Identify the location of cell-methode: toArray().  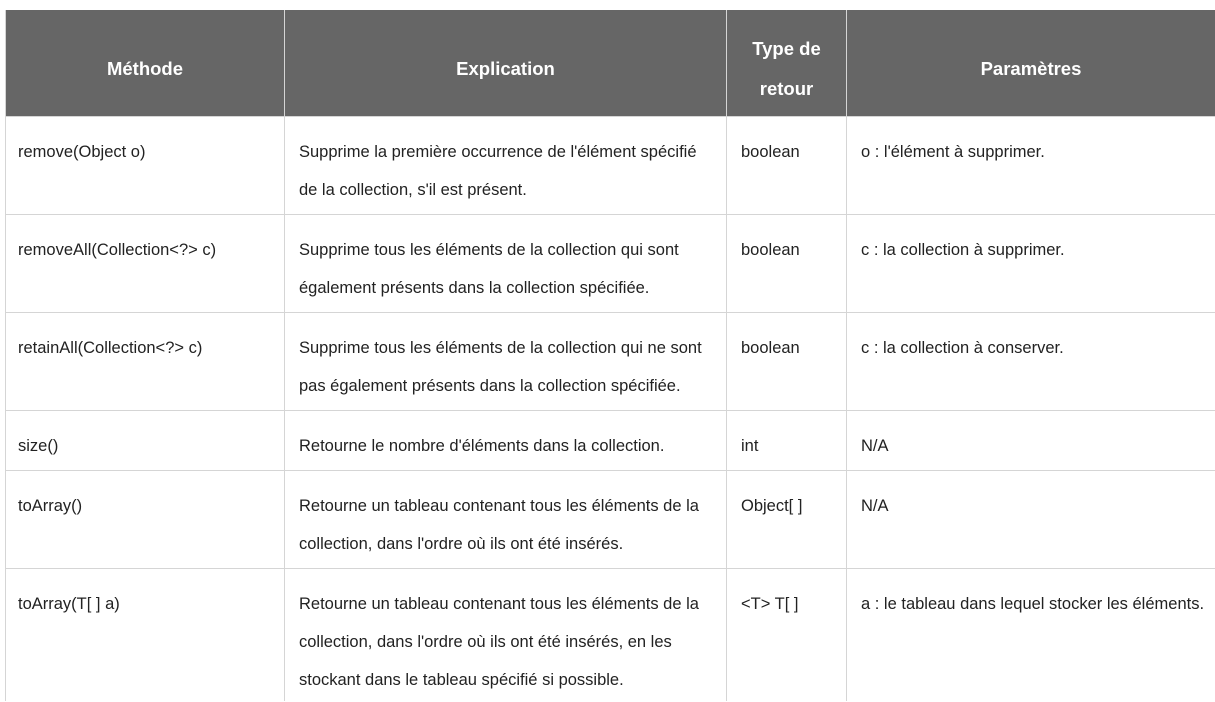
(145, 520).